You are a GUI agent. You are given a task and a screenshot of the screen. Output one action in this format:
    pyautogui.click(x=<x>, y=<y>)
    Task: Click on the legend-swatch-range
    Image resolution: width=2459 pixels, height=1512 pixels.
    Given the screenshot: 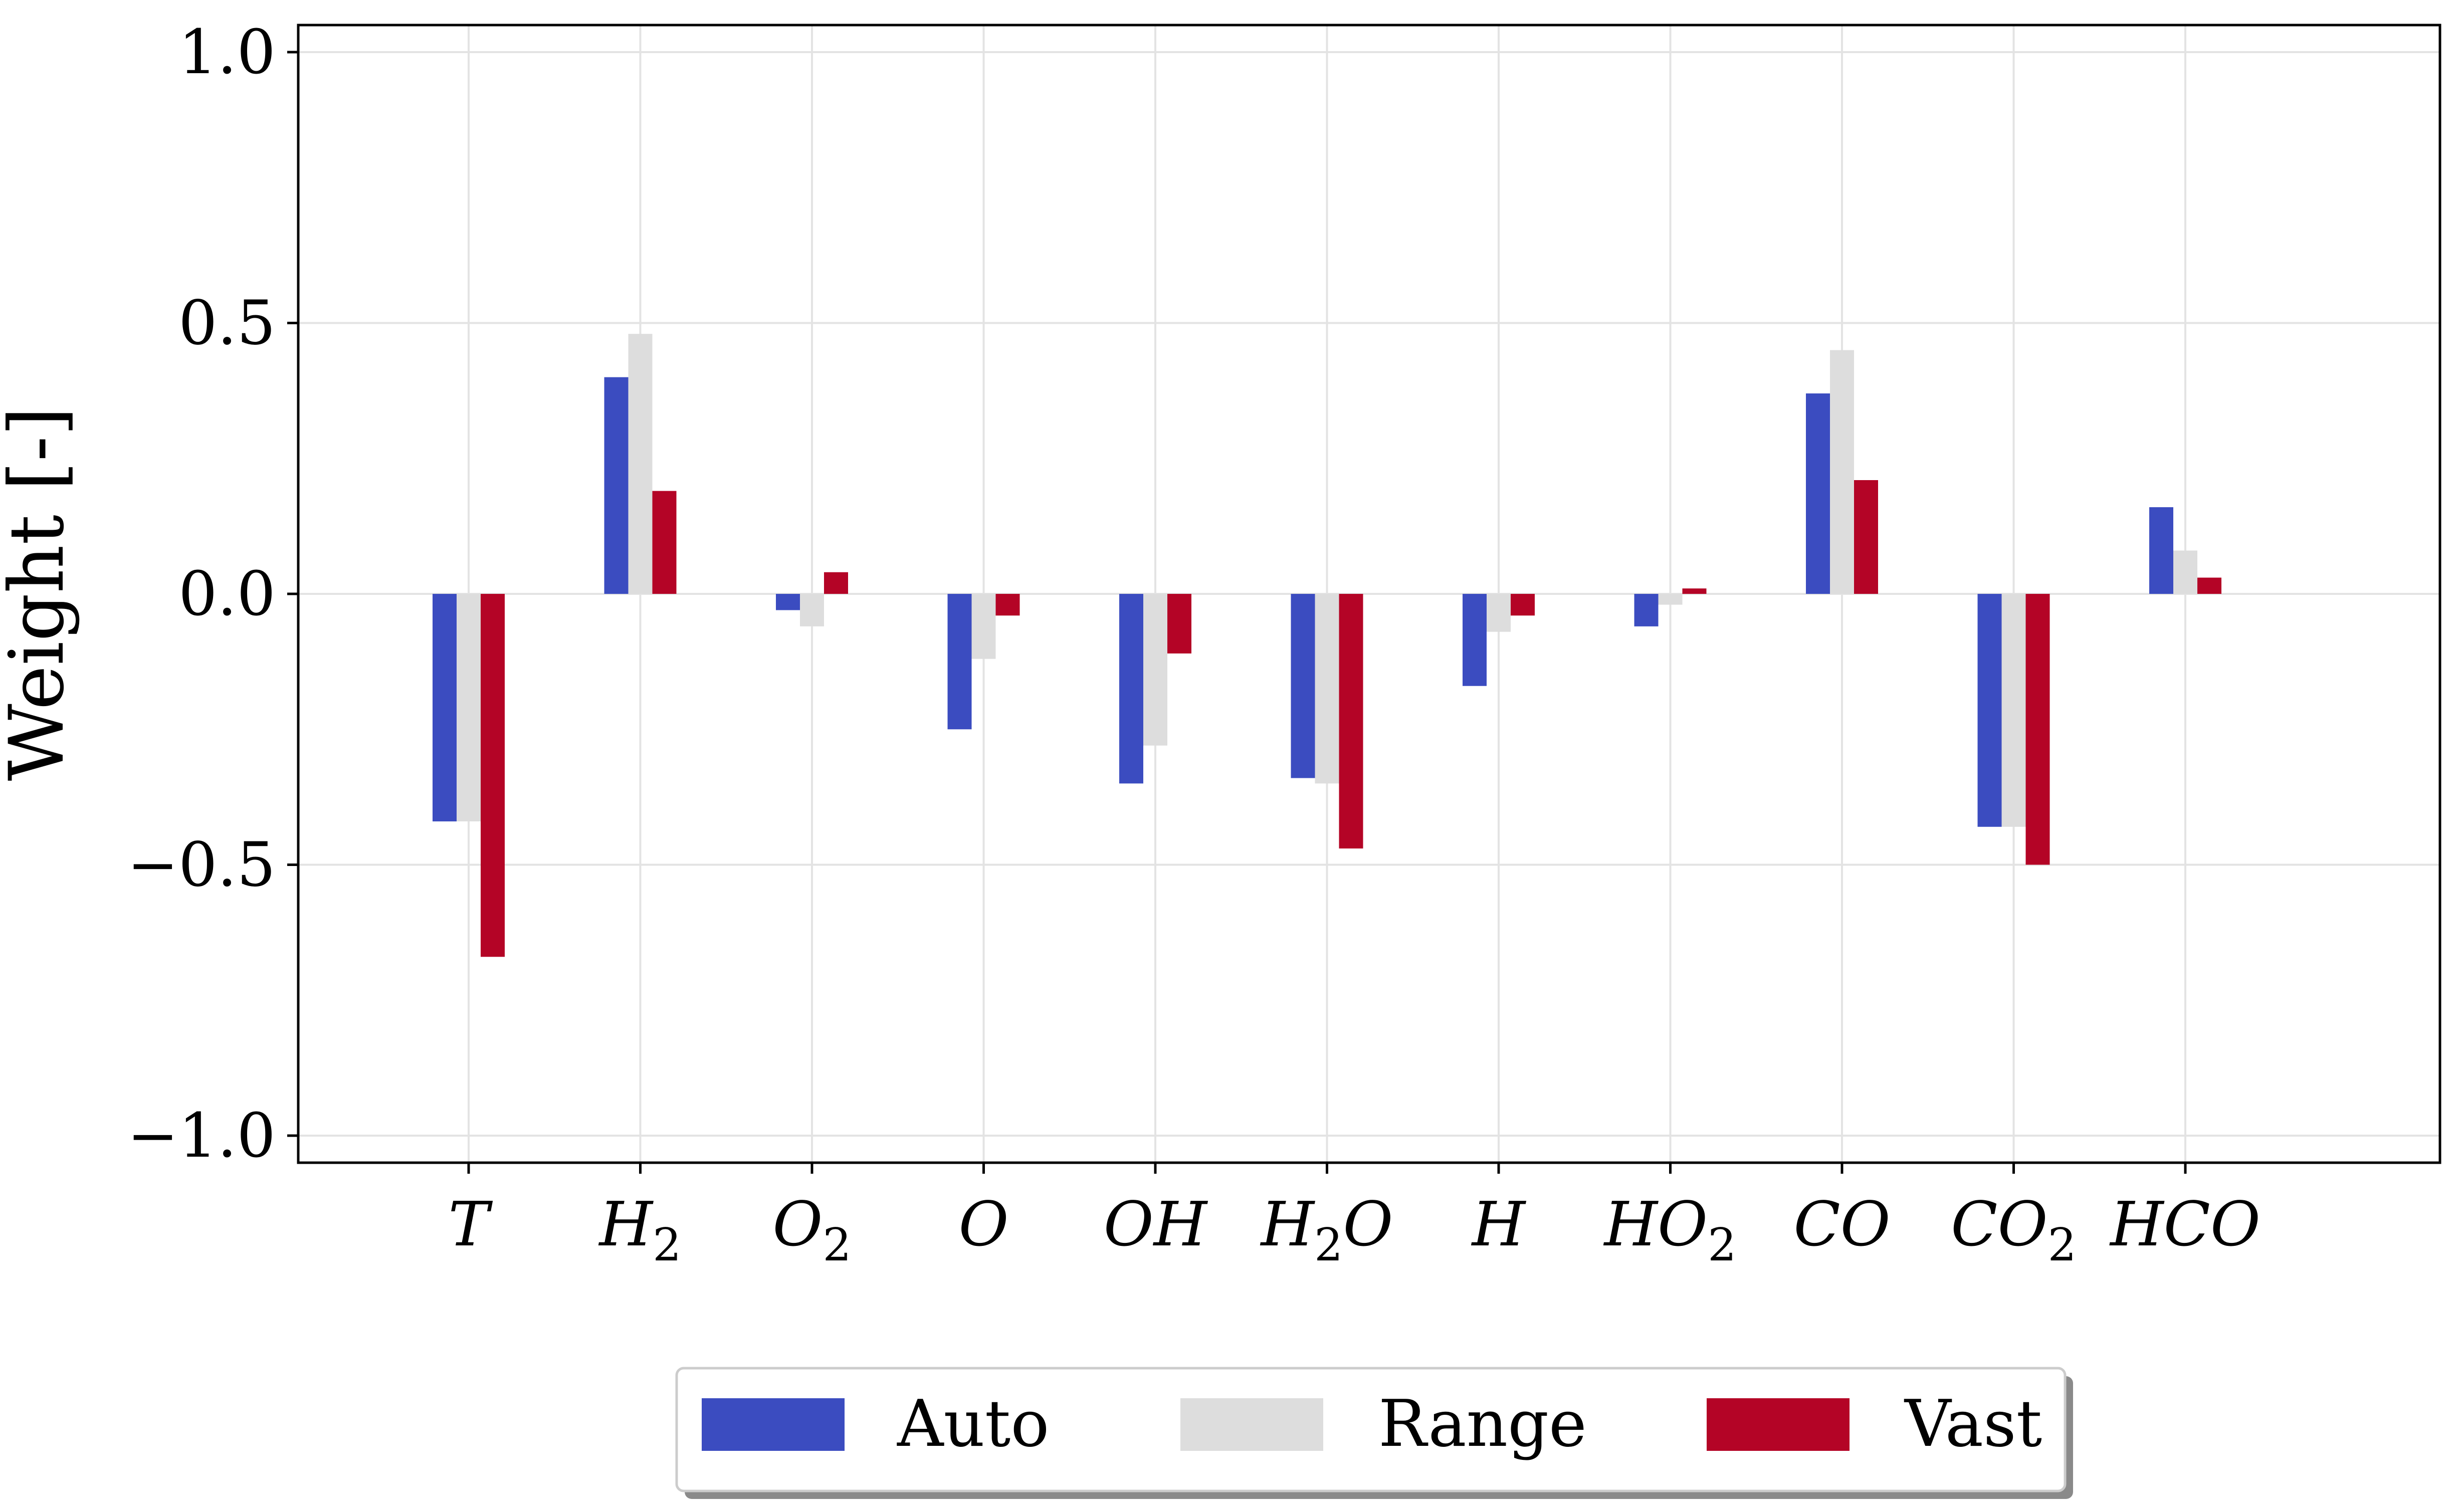 What is the action you would take?
    pyautogui.click(x=1251, y=1424)
    